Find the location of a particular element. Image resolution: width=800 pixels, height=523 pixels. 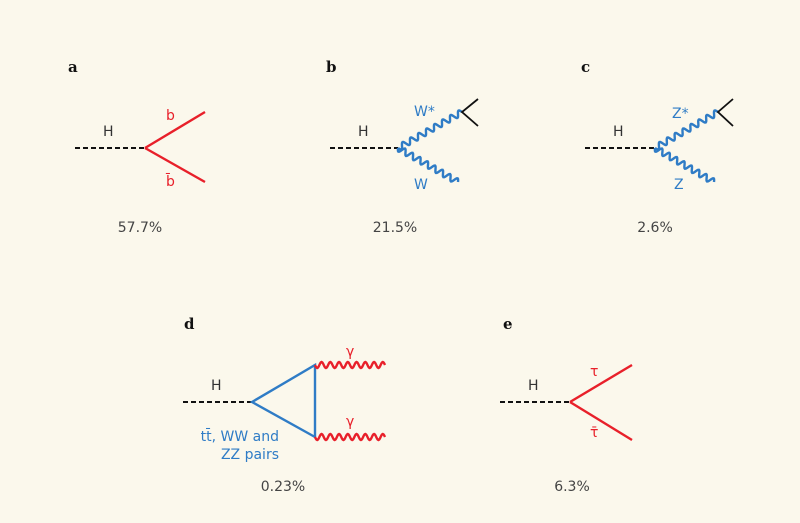

panel-d: d H γ γ tt̄, WW and ZZ pairs 0.23% is located at coordinates (285, 405).